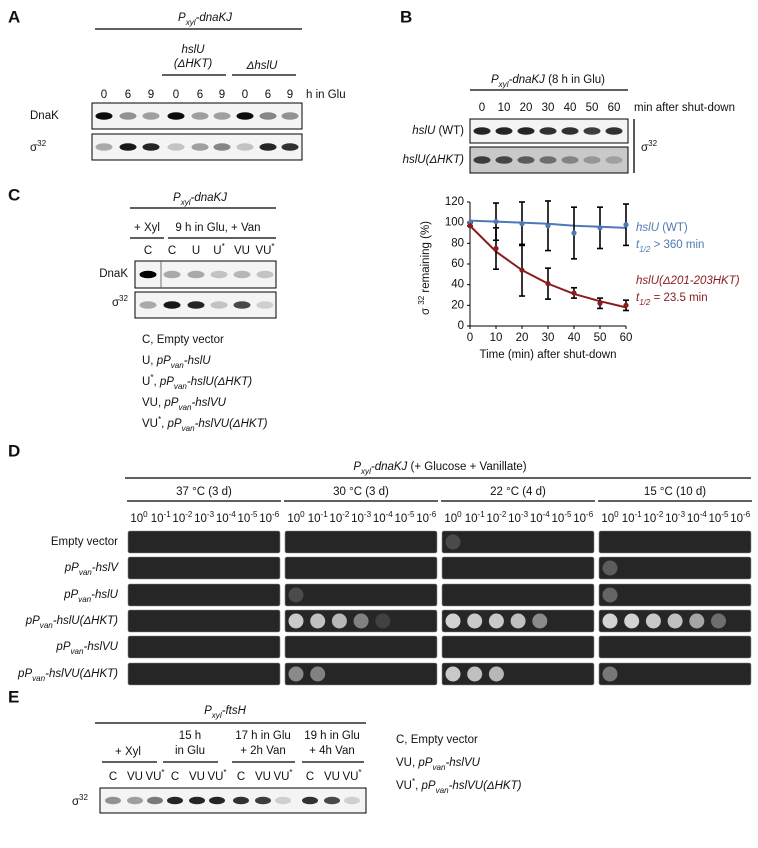 This screenshot has width=758, height=848. What do you see at coordinates (146, 382) in the screenshot?
I see `text-part: U` at bounding box center [146, 382].